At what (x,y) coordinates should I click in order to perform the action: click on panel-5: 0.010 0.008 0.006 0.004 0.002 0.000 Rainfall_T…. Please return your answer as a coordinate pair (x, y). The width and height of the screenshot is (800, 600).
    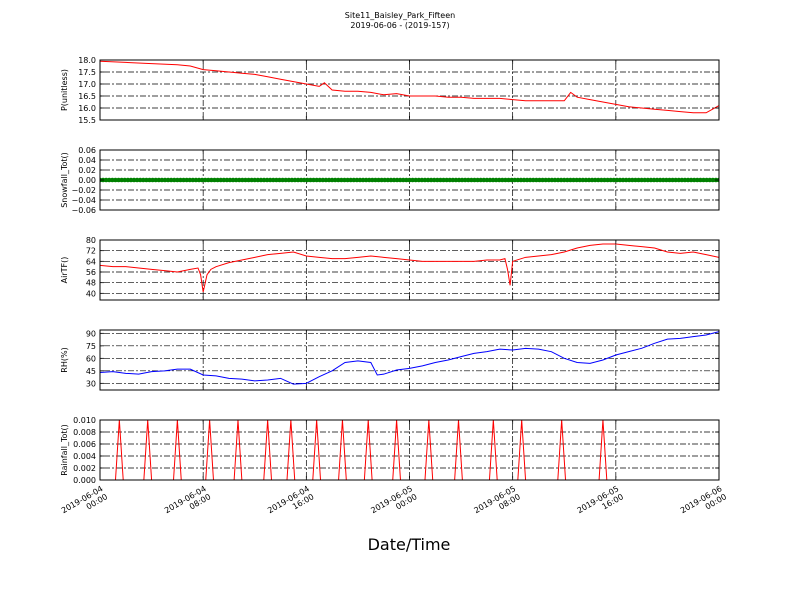
    Looking at the image, I should click on (390, 450).